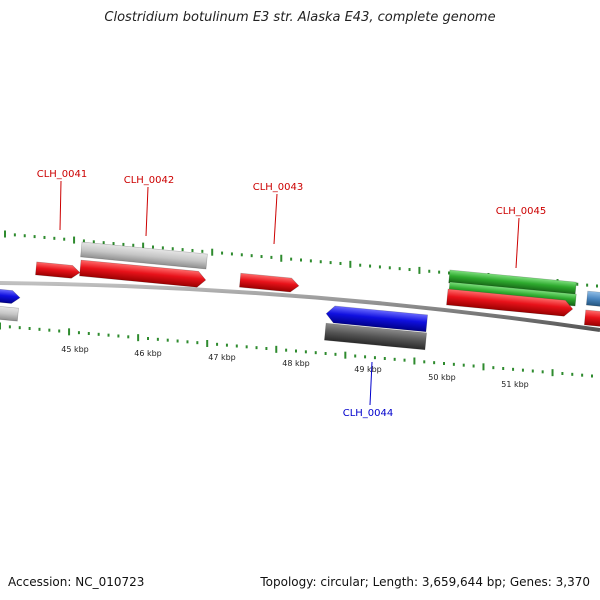 The width and height of the screenshot is (600, 600). Describe the element at coordinates (521, 211) in the screenshot. I see `gene-label-clh-0045: CLH_0045` at that location.